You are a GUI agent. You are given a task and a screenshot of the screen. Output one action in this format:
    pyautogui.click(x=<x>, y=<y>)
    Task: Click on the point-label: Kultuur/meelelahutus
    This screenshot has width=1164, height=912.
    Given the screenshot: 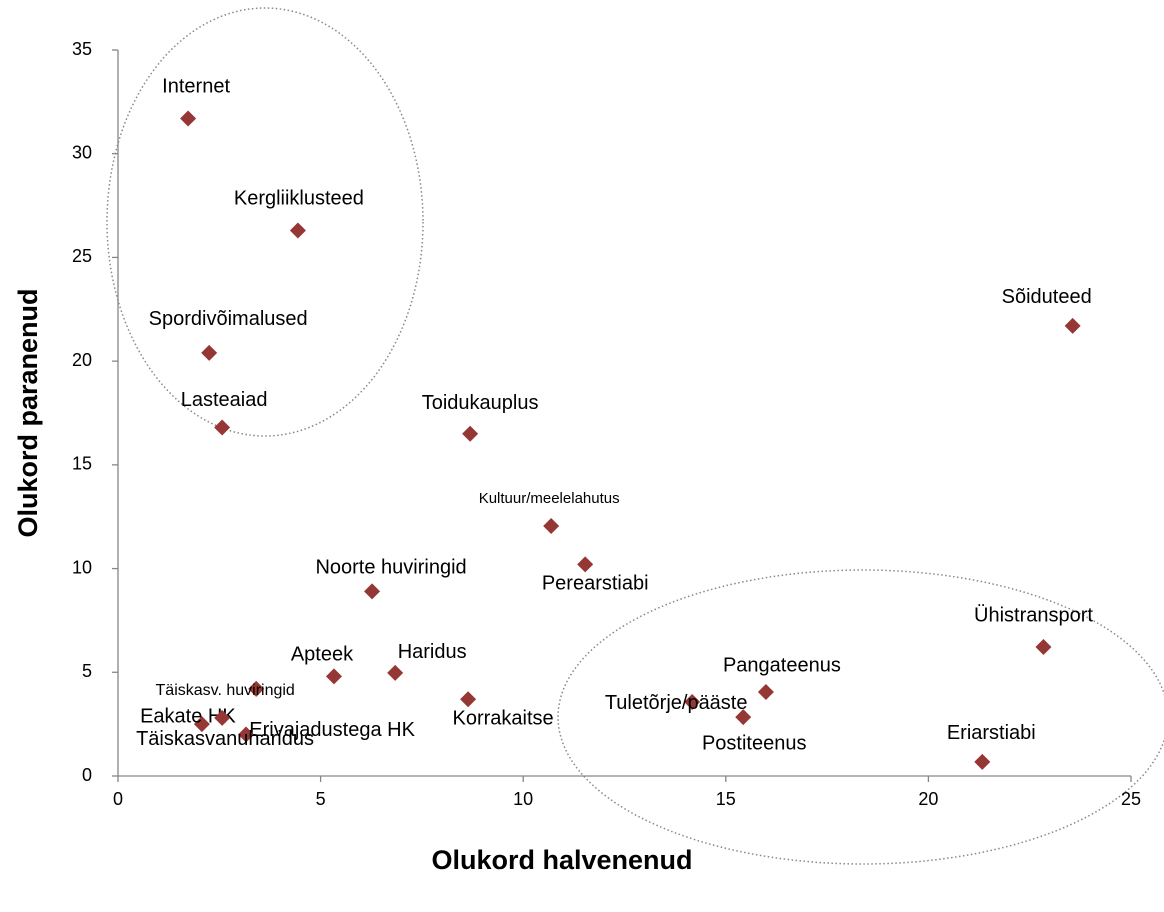 What is the action you would take?
    pyautogui.click(x=549, y=498)
    